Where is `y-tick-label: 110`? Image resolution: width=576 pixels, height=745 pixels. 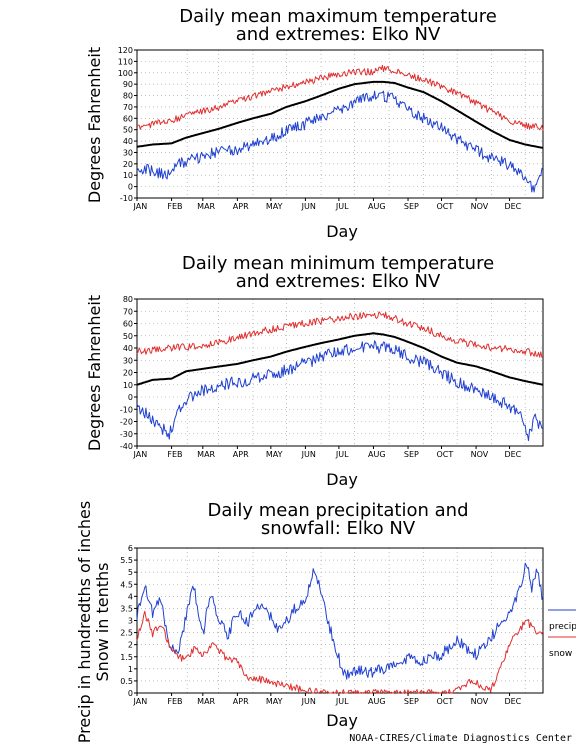 y-tick-label: 110 is located at coordinates (125, 61).